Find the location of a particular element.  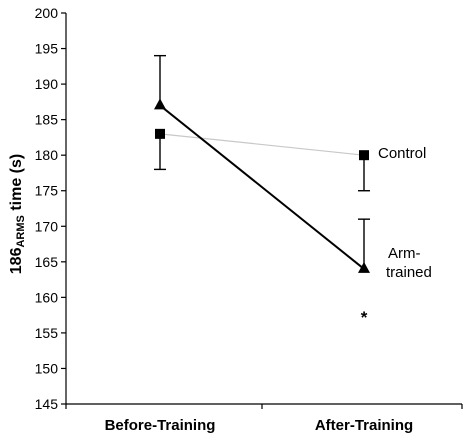

x-axis: Before-Training After-Training is located at coordinates (264, 418).